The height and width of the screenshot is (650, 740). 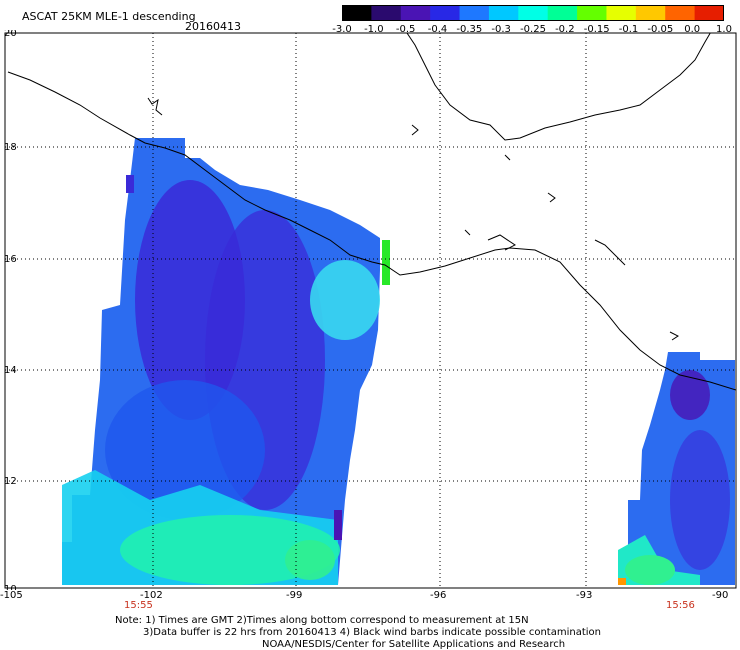 I want to click on colorbar-tick-label: -0.5, so click(x=405, y=29).